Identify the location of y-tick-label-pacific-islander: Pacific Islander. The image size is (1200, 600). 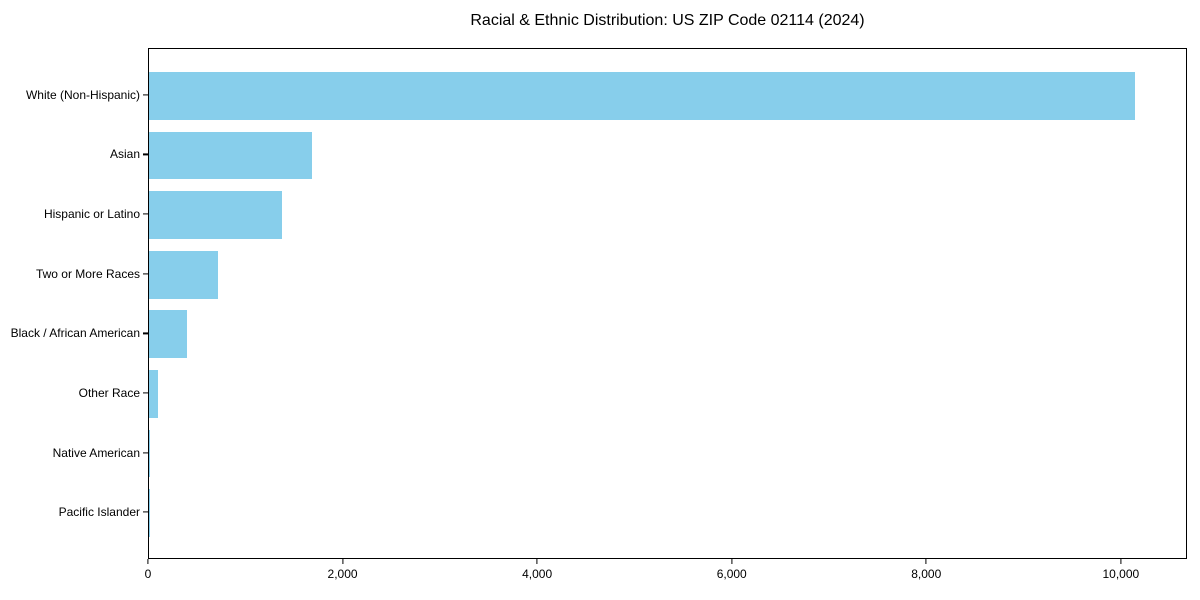
(99, 512).